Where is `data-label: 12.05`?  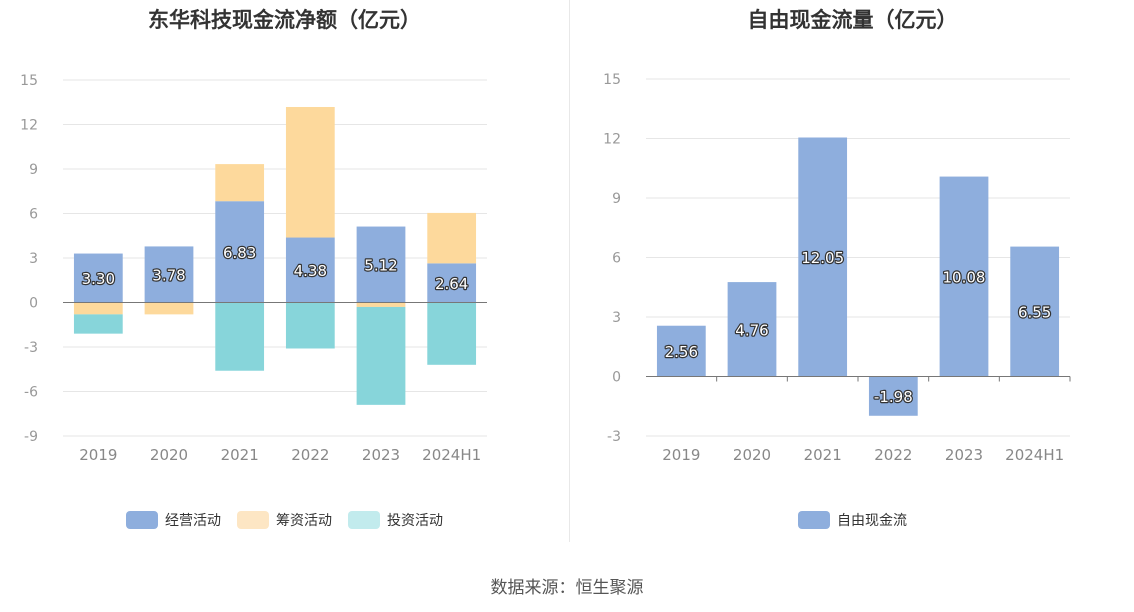
data-label: 12.05 is located at coordinates (822, 258).